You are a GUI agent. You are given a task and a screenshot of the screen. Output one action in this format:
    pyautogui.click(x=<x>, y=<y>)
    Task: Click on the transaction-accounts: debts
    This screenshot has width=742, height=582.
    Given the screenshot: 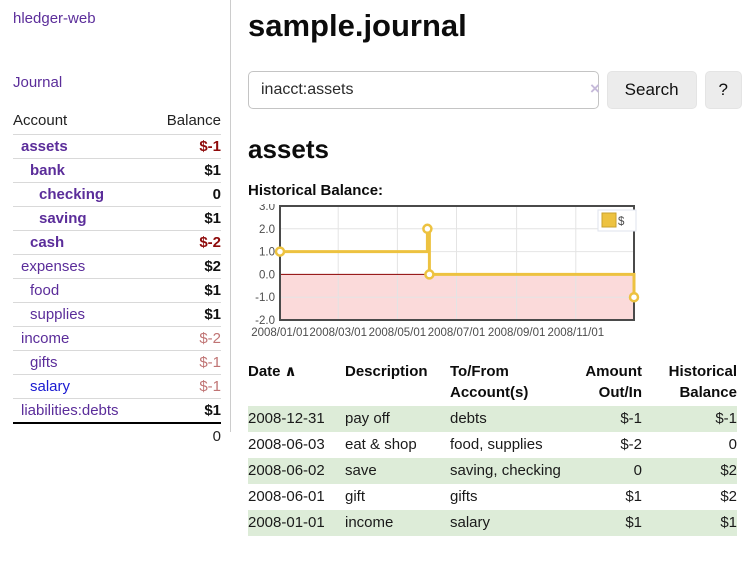 What is the action you would take?
    pyautogui.click(x=468, y=418)
    